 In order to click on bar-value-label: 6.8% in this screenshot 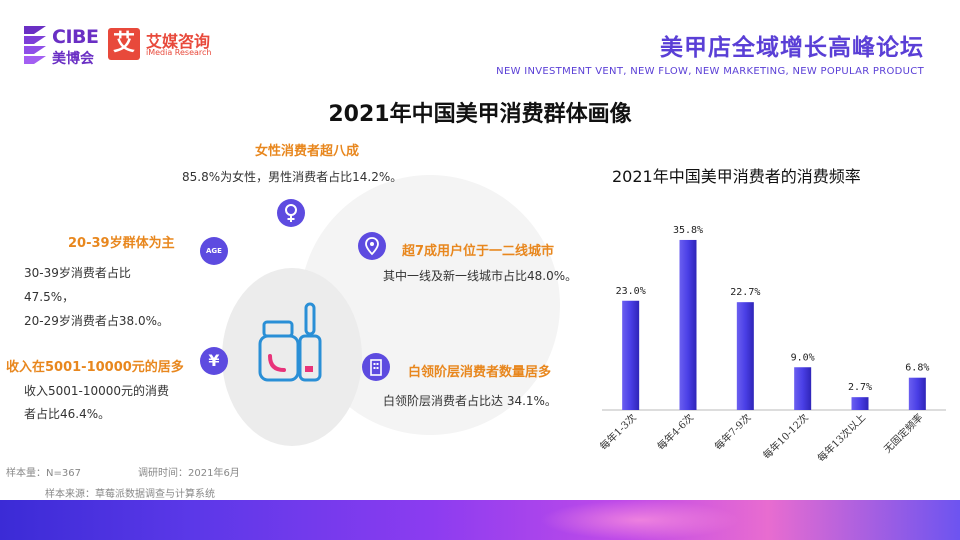, I will do `click(917, 368)`.